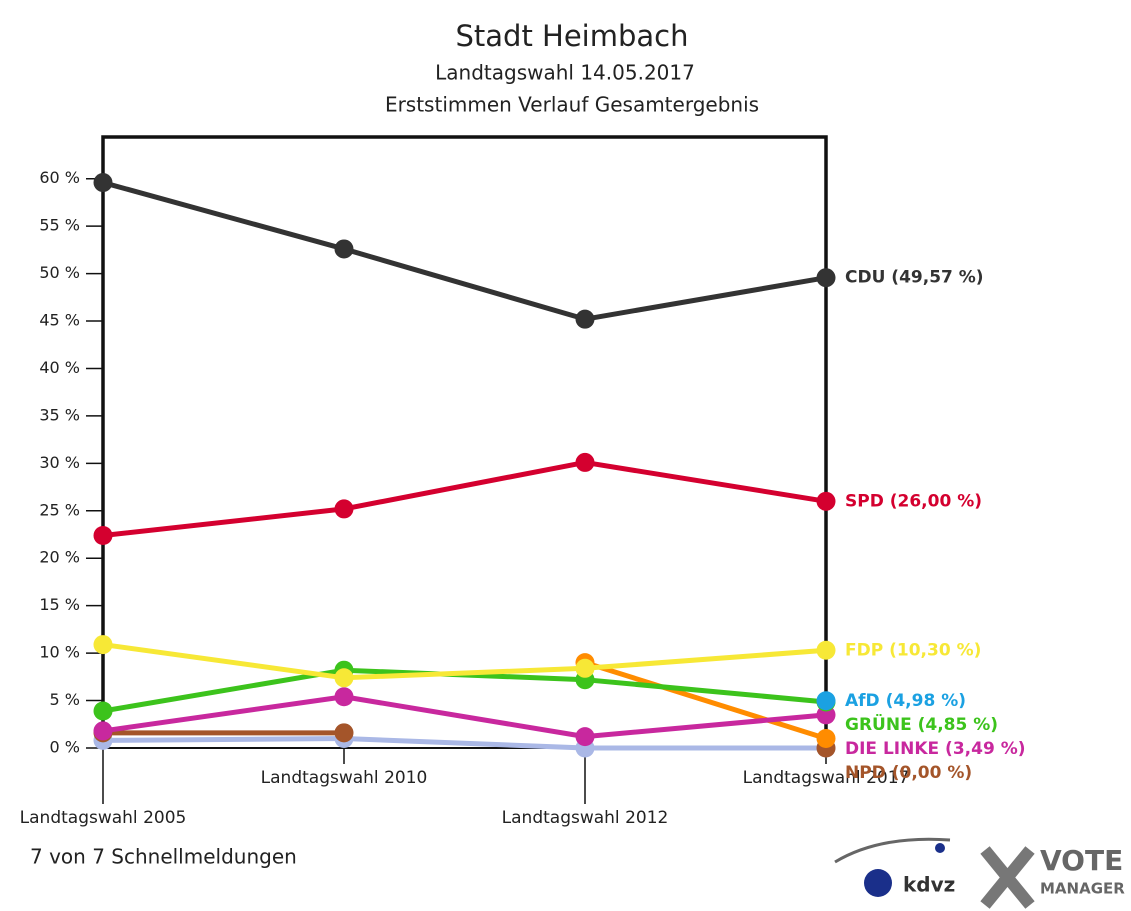 The image size is (1131, 911). What do you see at coordinates (878, 883) in the screenshot?
I see `logo-ball` at bounding box center [878, 883].